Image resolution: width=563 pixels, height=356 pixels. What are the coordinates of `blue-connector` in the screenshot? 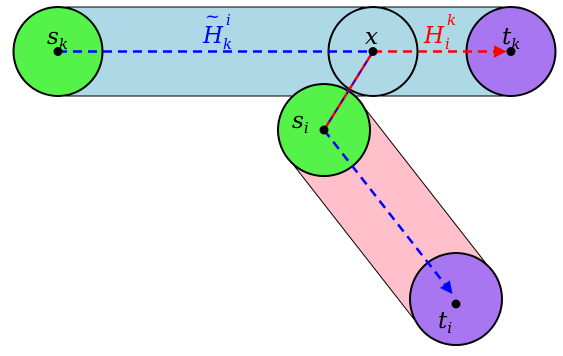 It's located at (348, 91).